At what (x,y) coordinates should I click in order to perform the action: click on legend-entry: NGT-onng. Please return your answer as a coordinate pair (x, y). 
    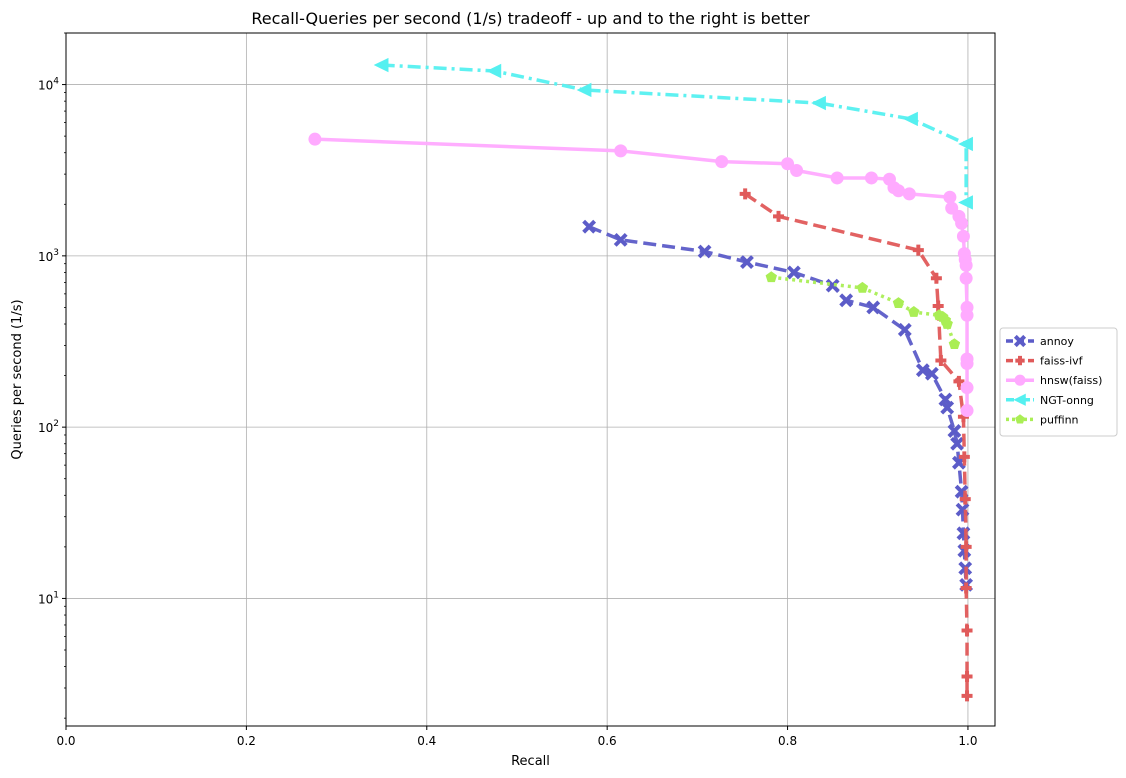
    Looking at the image, I should click on (1050, 400).